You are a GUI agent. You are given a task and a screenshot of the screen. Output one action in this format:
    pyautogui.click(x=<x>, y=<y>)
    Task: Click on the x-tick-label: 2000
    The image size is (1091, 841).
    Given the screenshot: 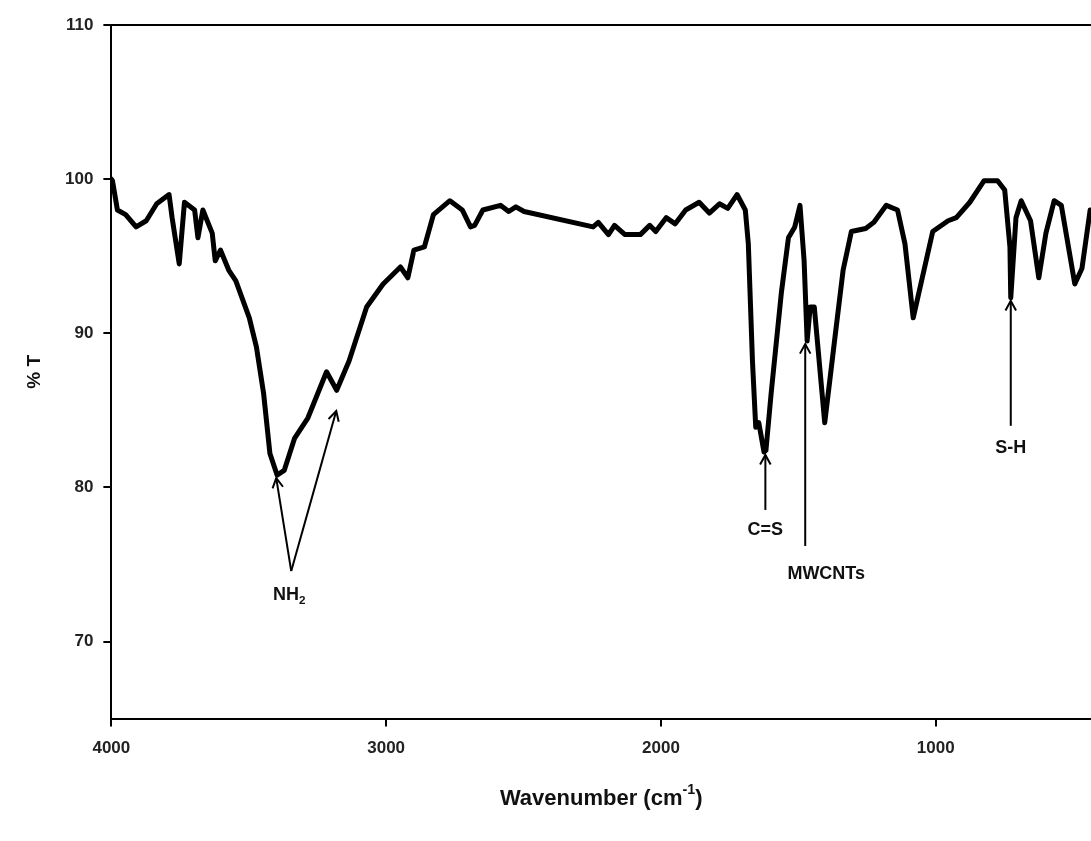 What is the action you would take?
    pyautogui.click(x=661, y=748)
    